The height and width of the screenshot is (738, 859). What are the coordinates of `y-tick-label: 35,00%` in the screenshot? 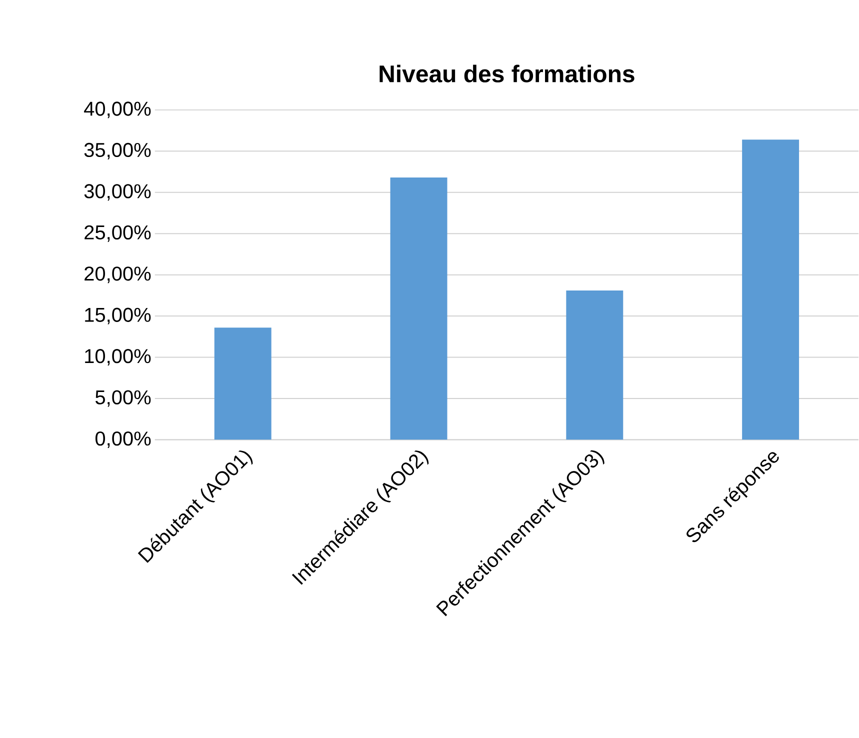 It's located at (117, 151).